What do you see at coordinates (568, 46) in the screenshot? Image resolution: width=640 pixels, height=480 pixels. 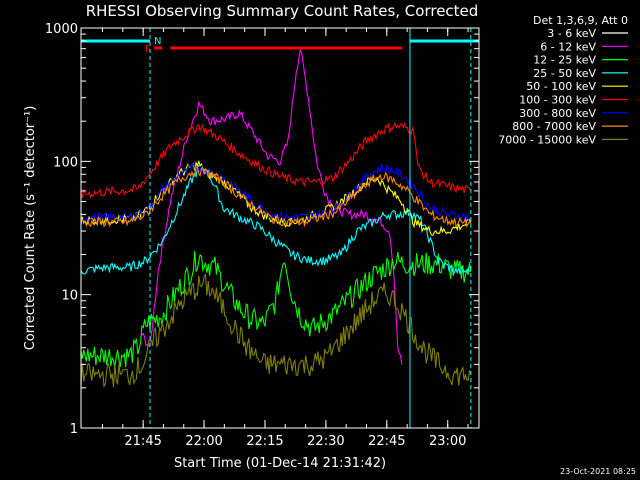 I see `legend-label-1: 6 - 12 keV` at bounding box center [568, 46].